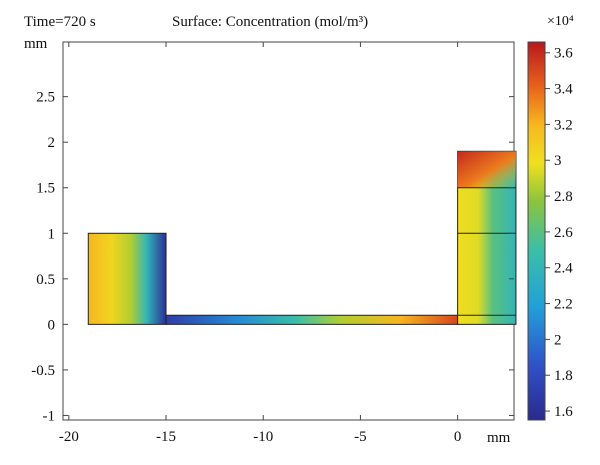  What do you see at coordinates (263, 437) in the screenshot?
I see `x-tick-label: -10` at bounding box center [263, 437].